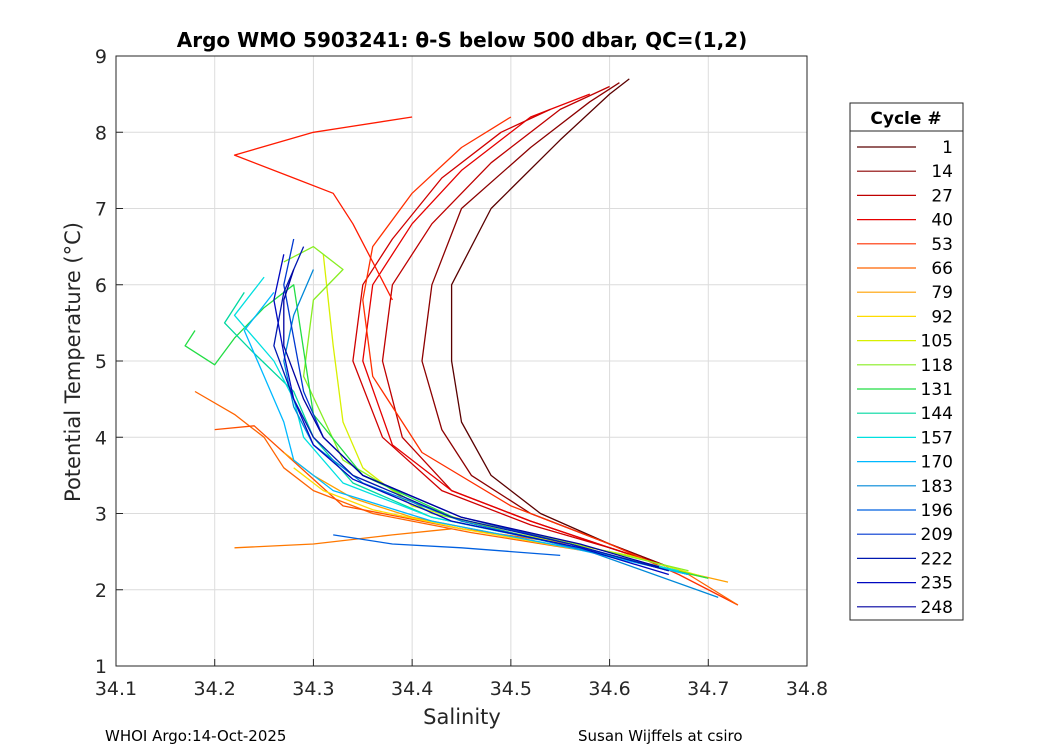  I want to click on y-tick-label: 6, so click(101, 286).